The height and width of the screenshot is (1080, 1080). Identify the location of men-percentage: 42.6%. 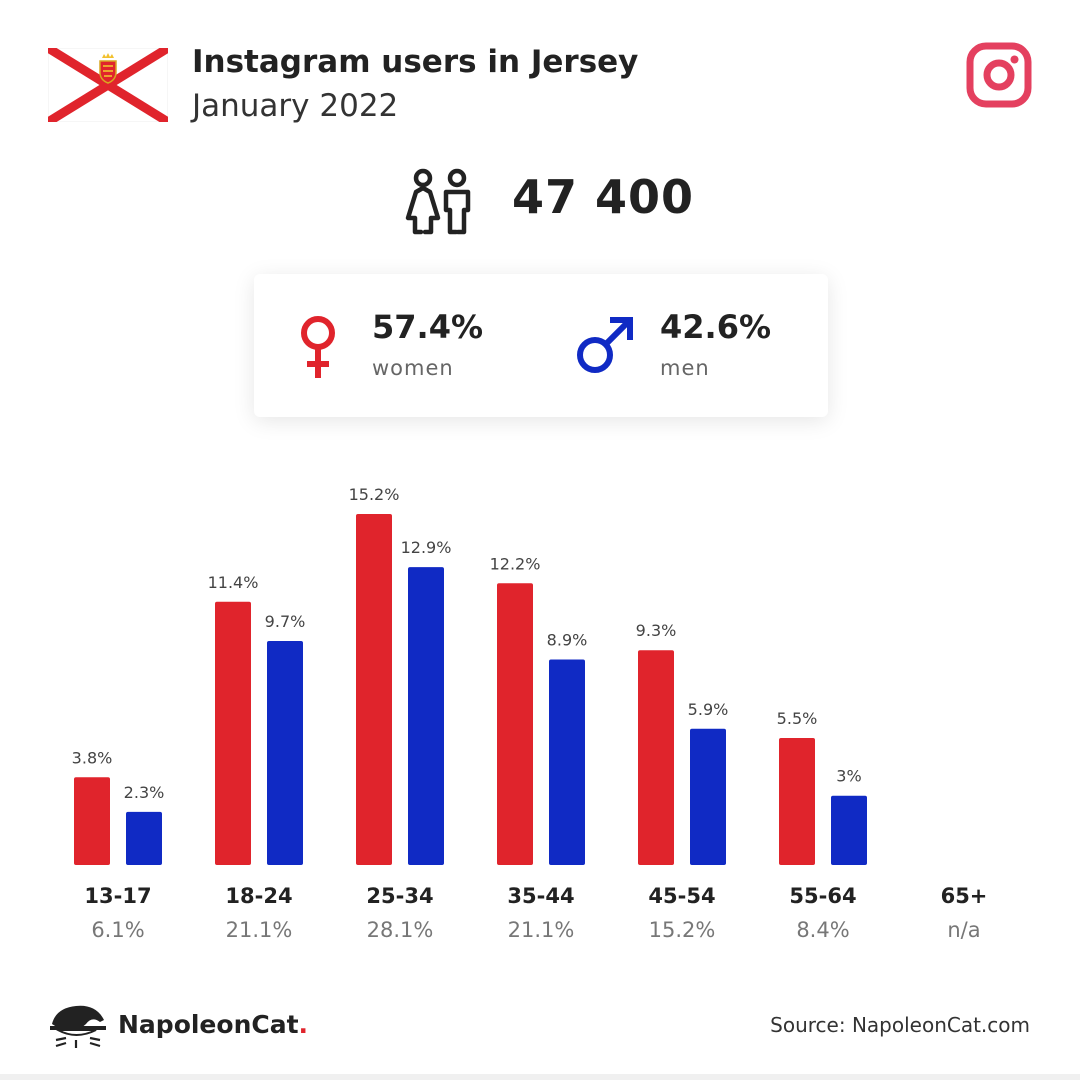
(716, 327).